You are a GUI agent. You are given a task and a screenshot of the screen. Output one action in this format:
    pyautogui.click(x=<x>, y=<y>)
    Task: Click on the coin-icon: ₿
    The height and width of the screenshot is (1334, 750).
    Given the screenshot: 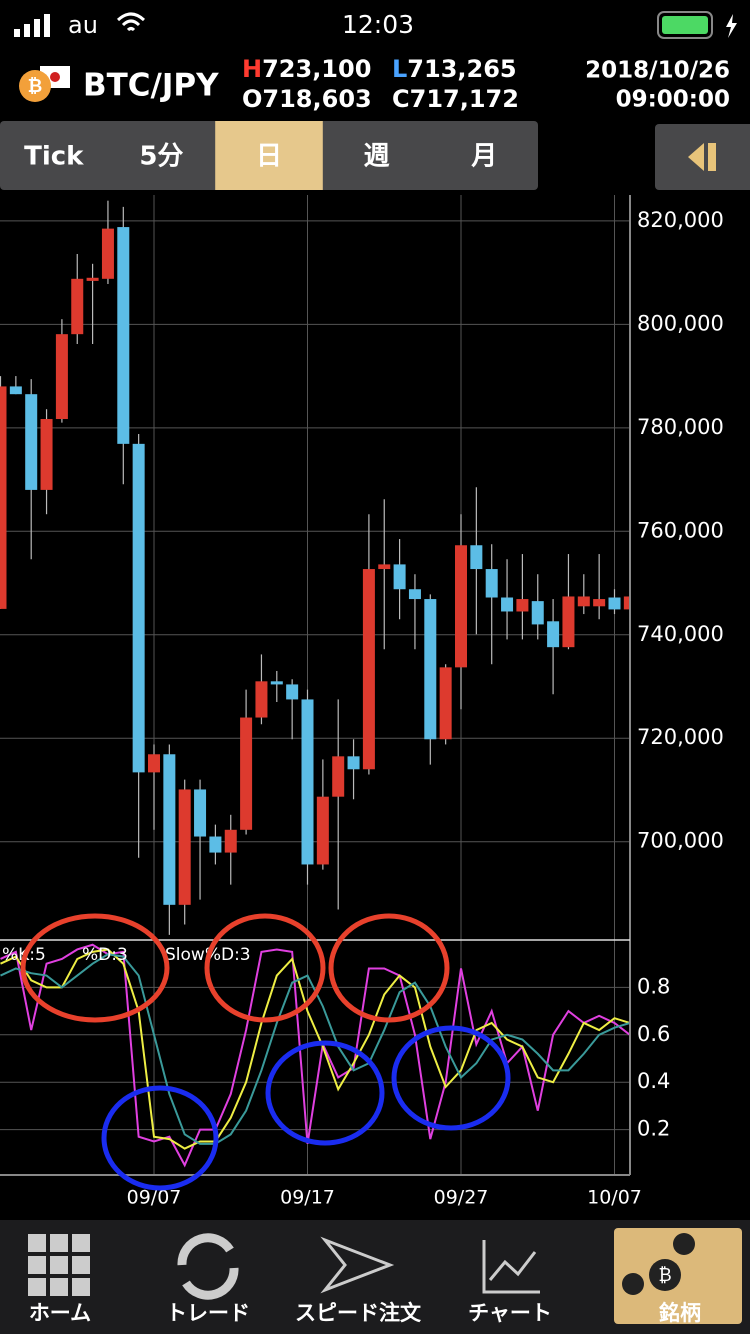 What is the action you would take?
    pyautogui.click(x=44, y=84)
    